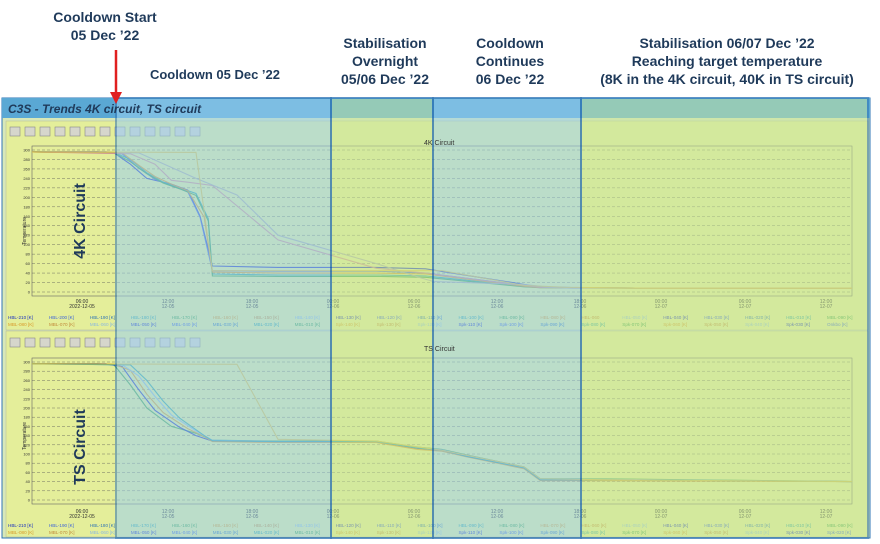  What do you see at coordinates (28, 254) in the screenshot?
I see `y-tick-label-0-11: 80` at bounding box center [28, 254].